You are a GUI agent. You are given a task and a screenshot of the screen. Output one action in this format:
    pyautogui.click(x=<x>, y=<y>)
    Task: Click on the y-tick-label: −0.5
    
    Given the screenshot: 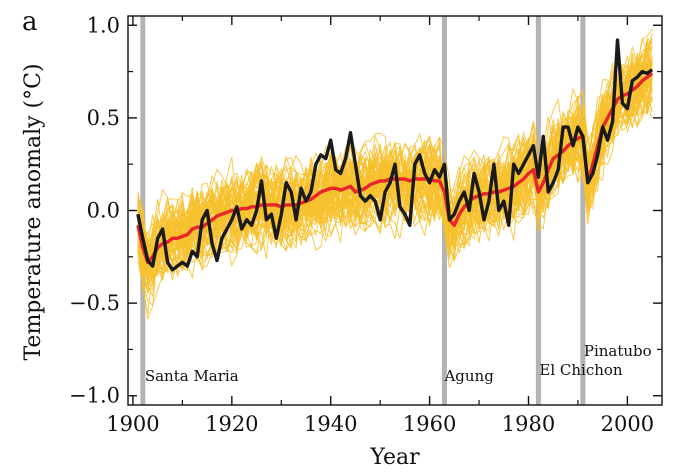 What is the action you would take?
    pyautogui.click(x=94, y=303)
    